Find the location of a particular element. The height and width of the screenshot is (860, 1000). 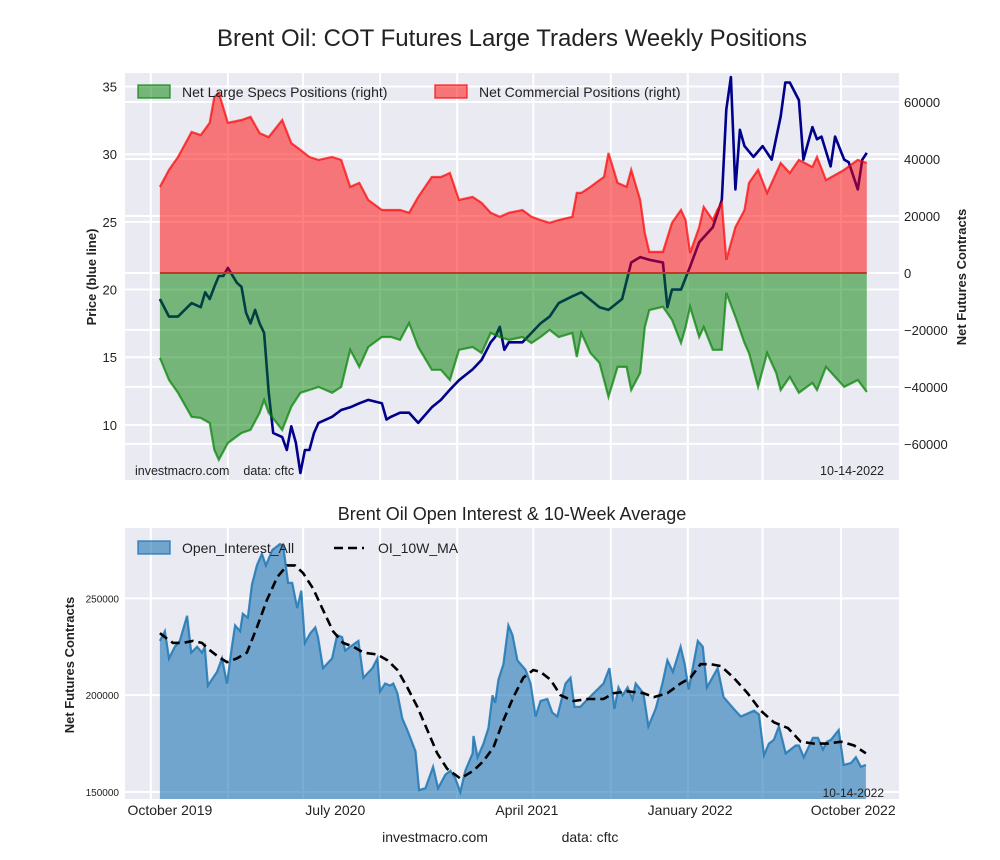

footer-site: investmacro.com is located at coordinates (435, 837).